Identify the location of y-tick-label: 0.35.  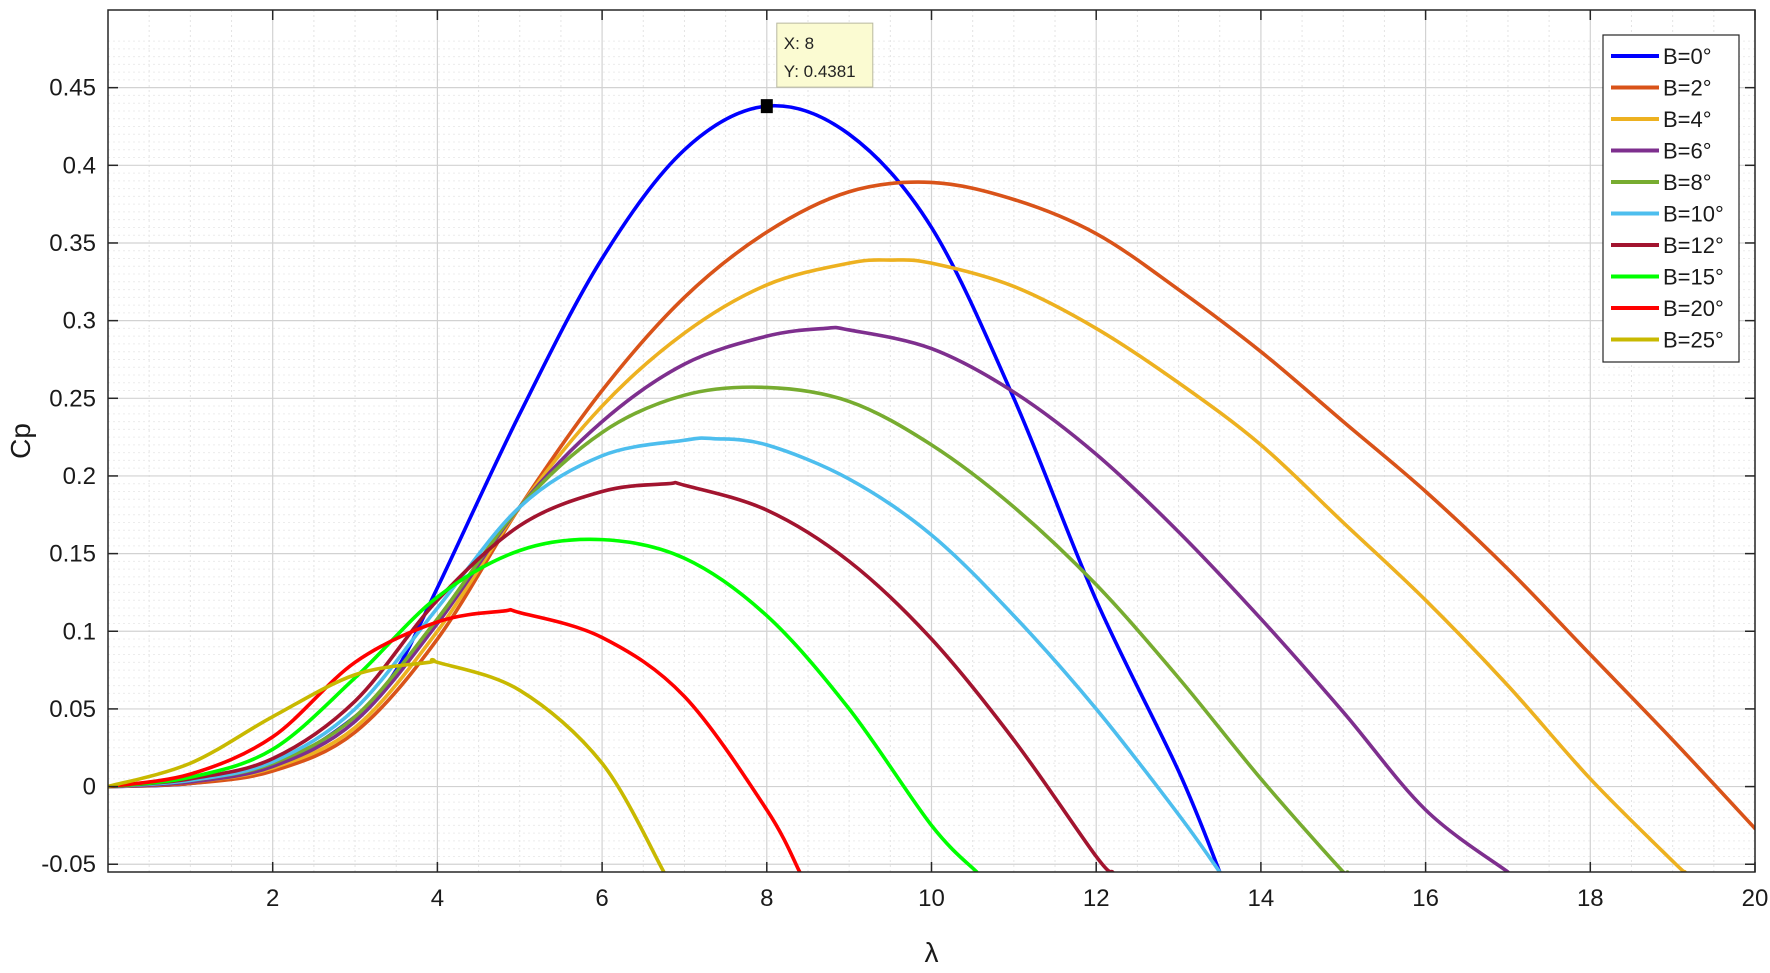
(72, 243).